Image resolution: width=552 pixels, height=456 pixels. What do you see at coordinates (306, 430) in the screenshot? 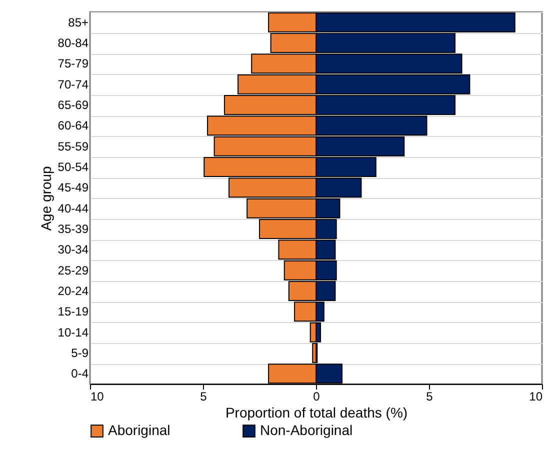
I see `legend-label: Non-Aboriginal` at bounding box center [306, 430].